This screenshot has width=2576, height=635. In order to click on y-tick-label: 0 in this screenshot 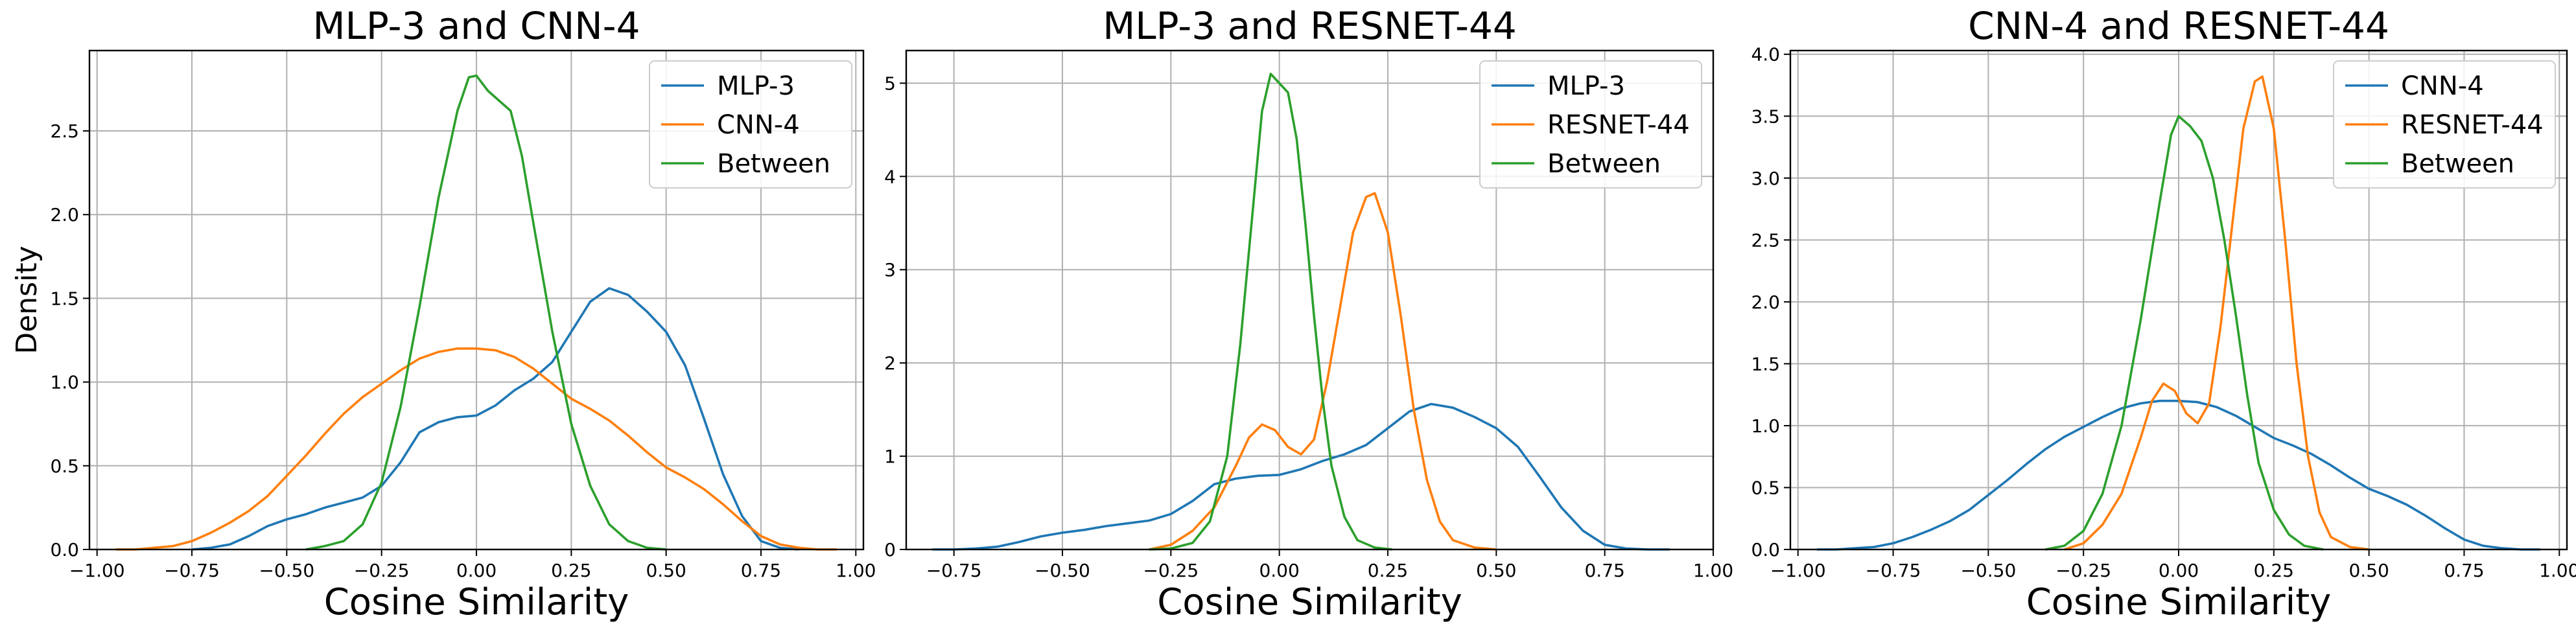, I will do `click(890, 549)`.